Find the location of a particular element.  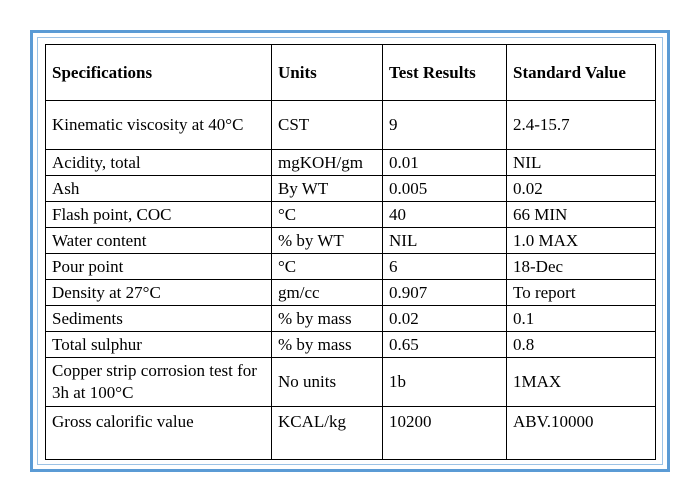

spec-cell: Sediments is located at coordinates (158, 318).